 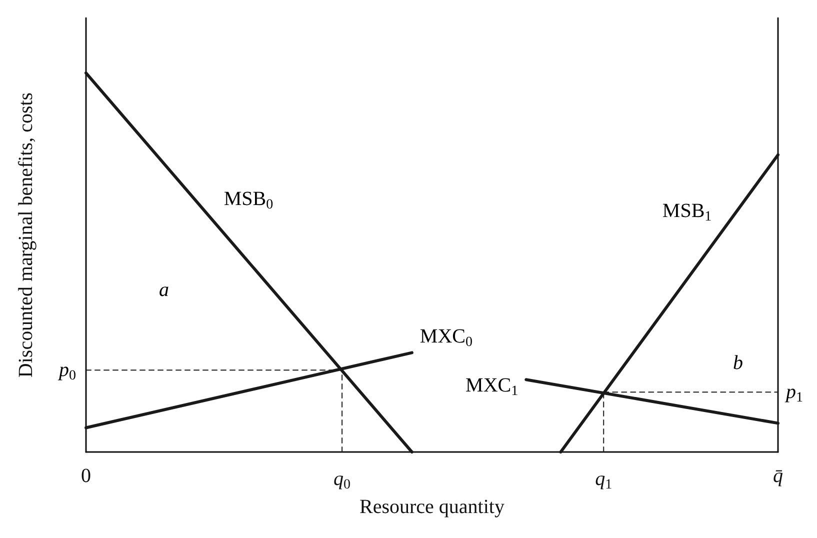 I want to click on annotation: b, so click(x=738, y=363).